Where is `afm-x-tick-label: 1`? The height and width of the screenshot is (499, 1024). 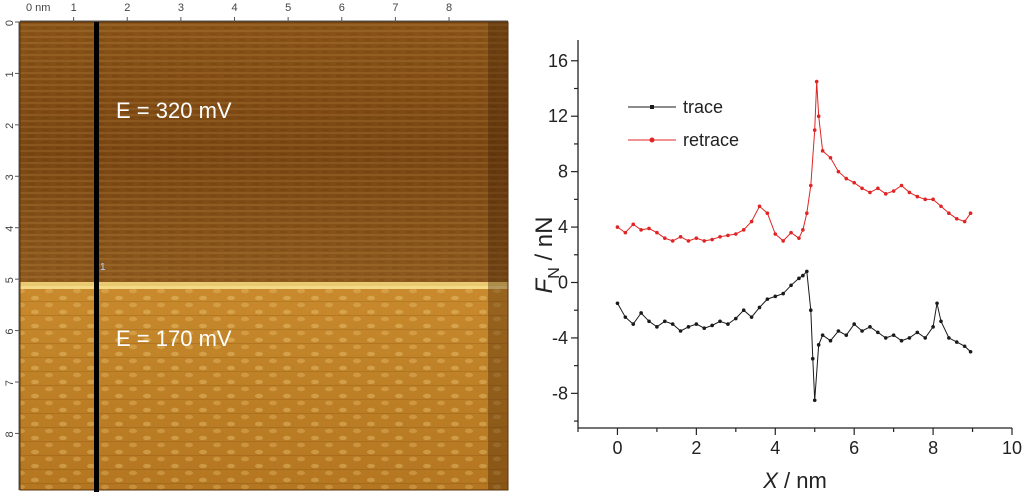 afm-x-tick-label: 1 is located at coordinates (74, 8).